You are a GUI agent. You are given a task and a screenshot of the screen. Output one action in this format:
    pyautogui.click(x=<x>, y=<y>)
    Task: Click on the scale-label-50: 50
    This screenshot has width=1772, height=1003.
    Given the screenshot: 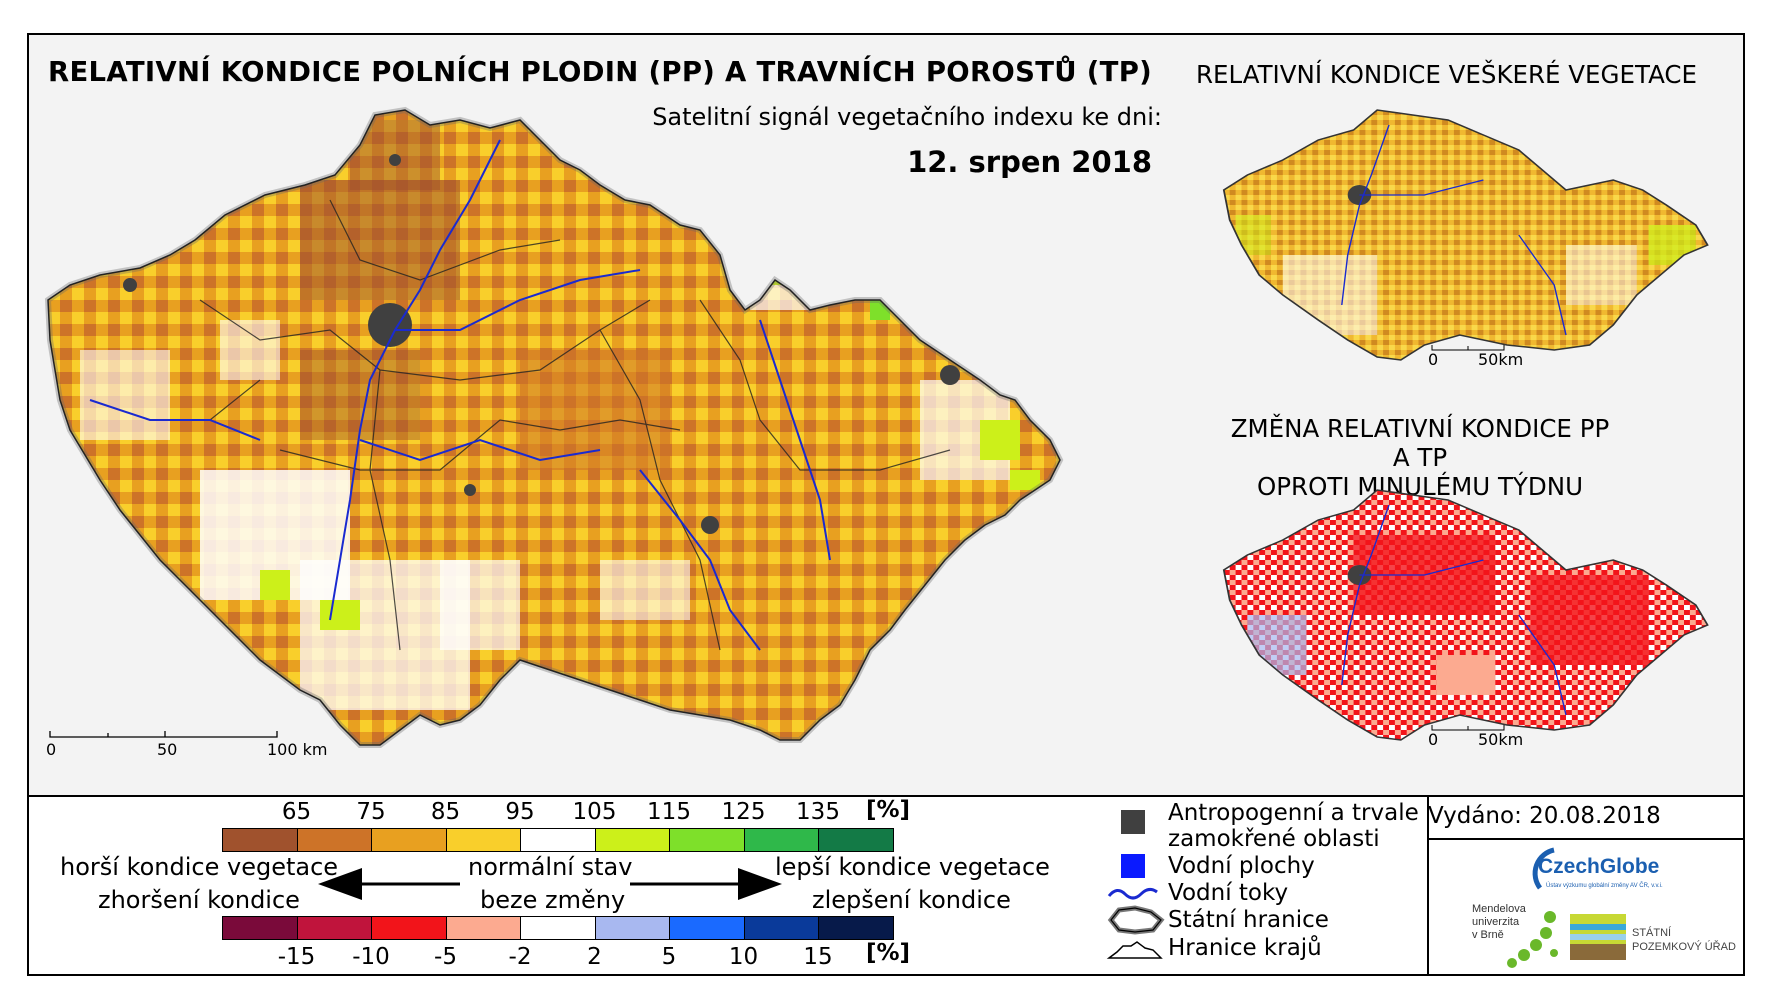 What is the action you would take?
    pyautogui.click(x=167, y=749)
    